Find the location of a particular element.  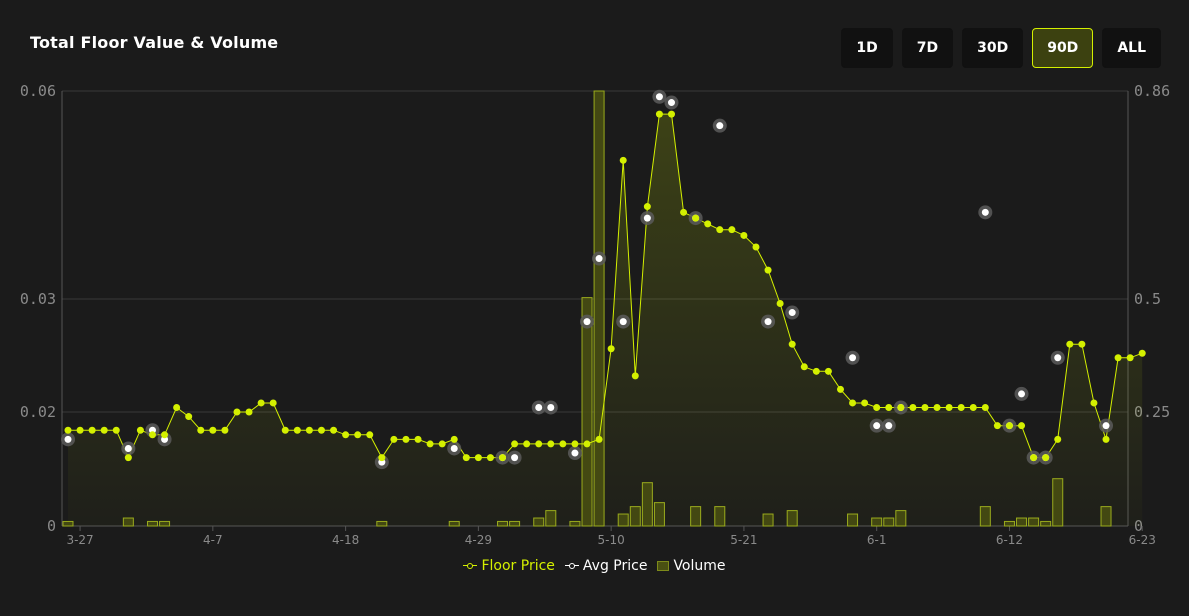

legend-volume: Volume is located at coordinates (691, 566).